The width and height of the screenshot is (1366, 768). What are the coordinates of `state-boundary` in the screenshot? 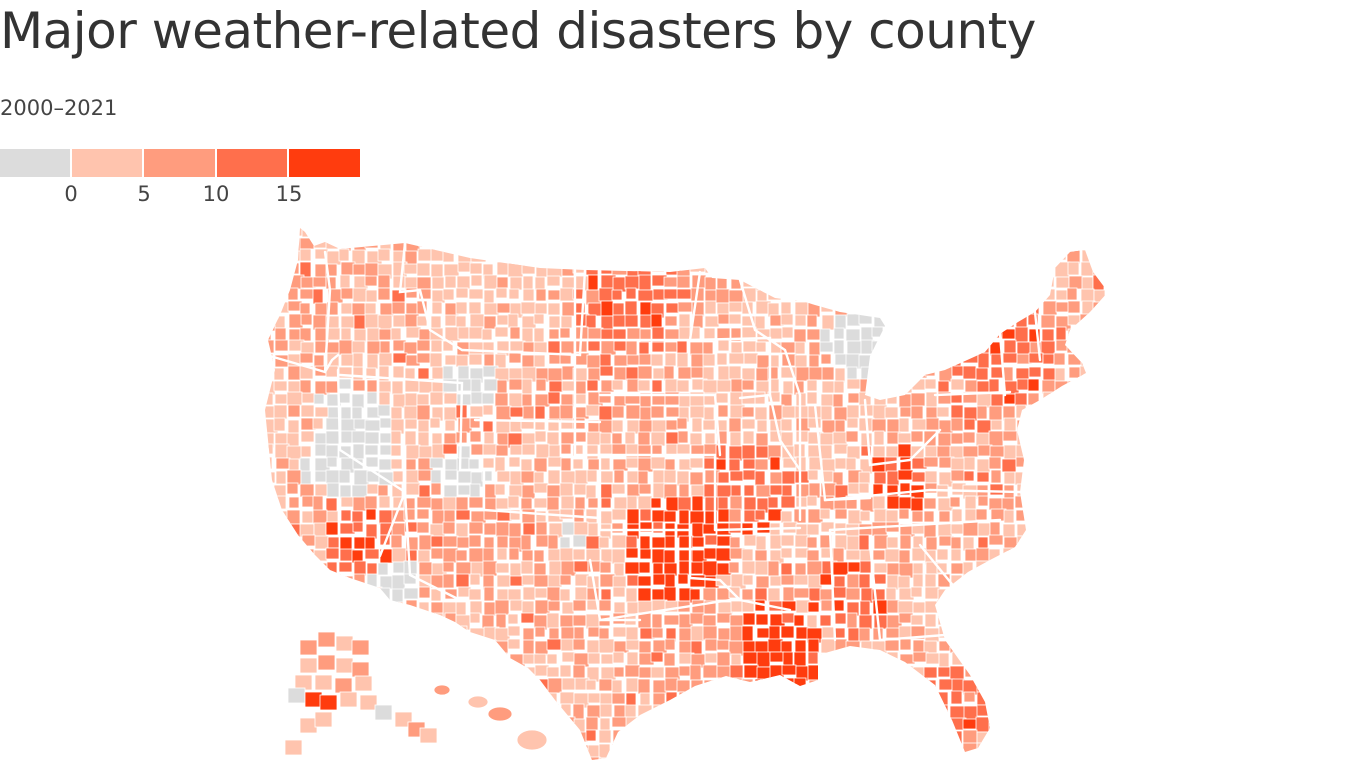 It's located at (632, 424).